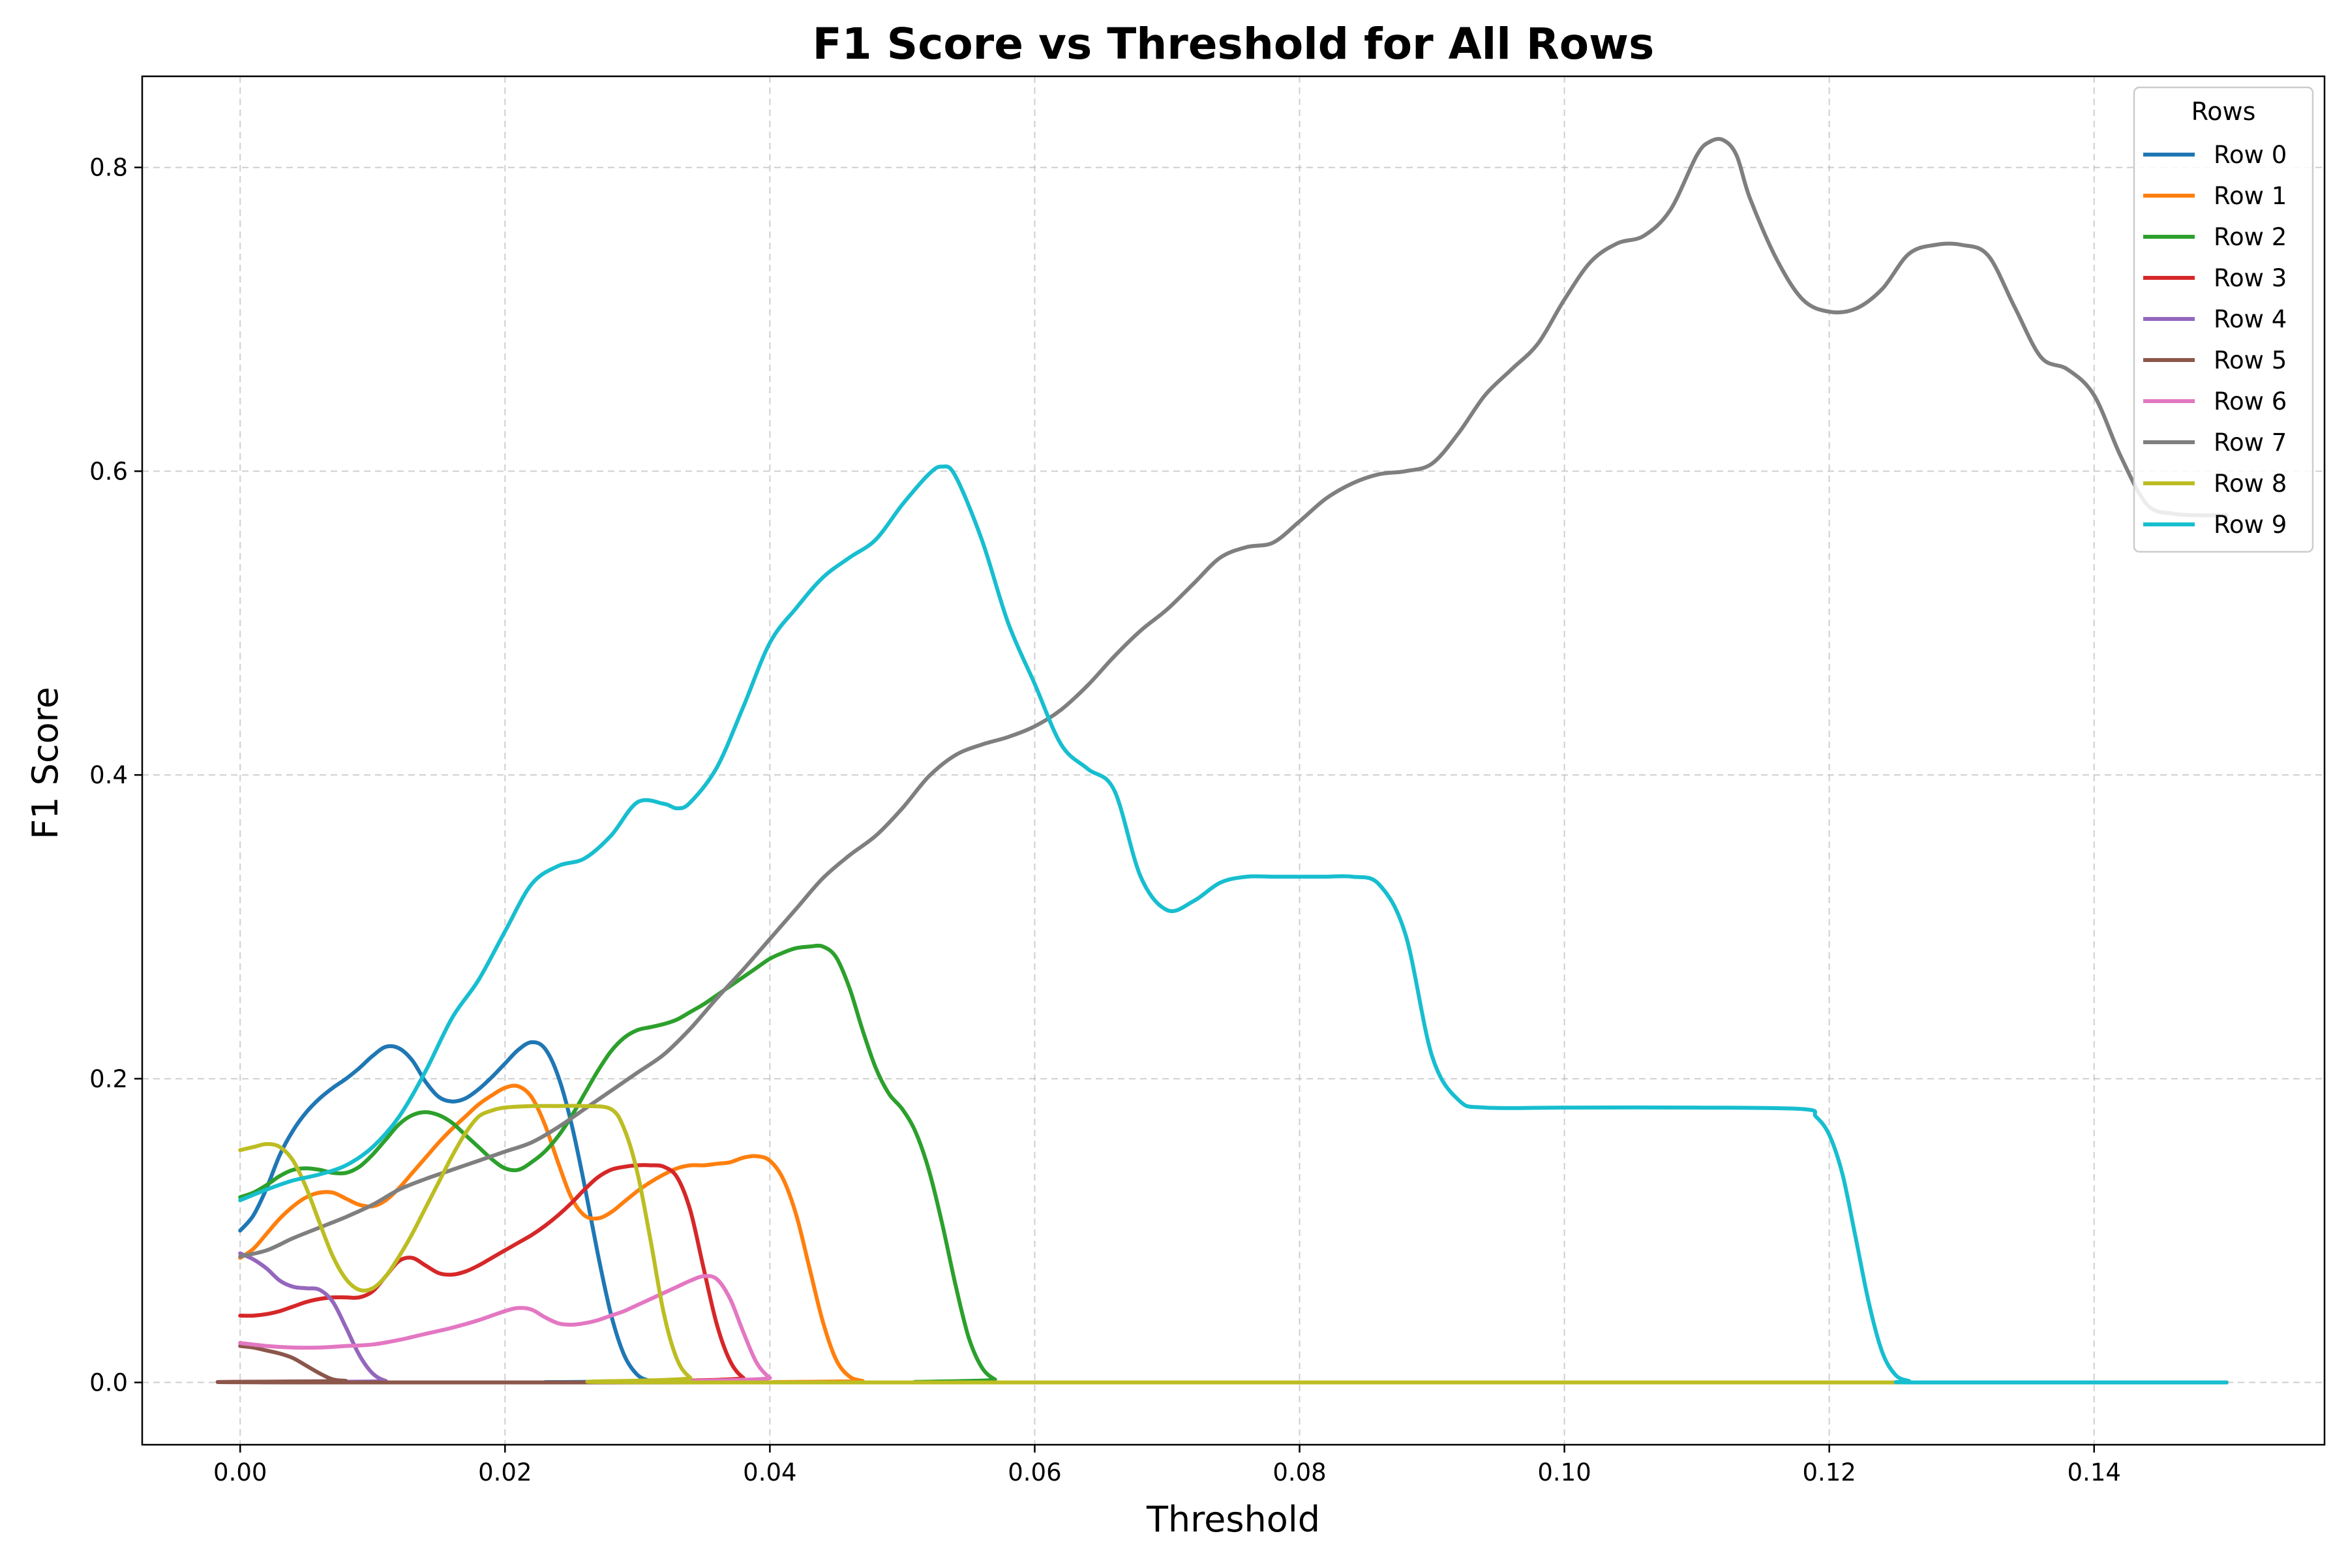 The image size is (2348, 1568). Describe the element at coordinates (1829, 1472) in the screenshot. I see `x-tick-label: 0.12` at that location.